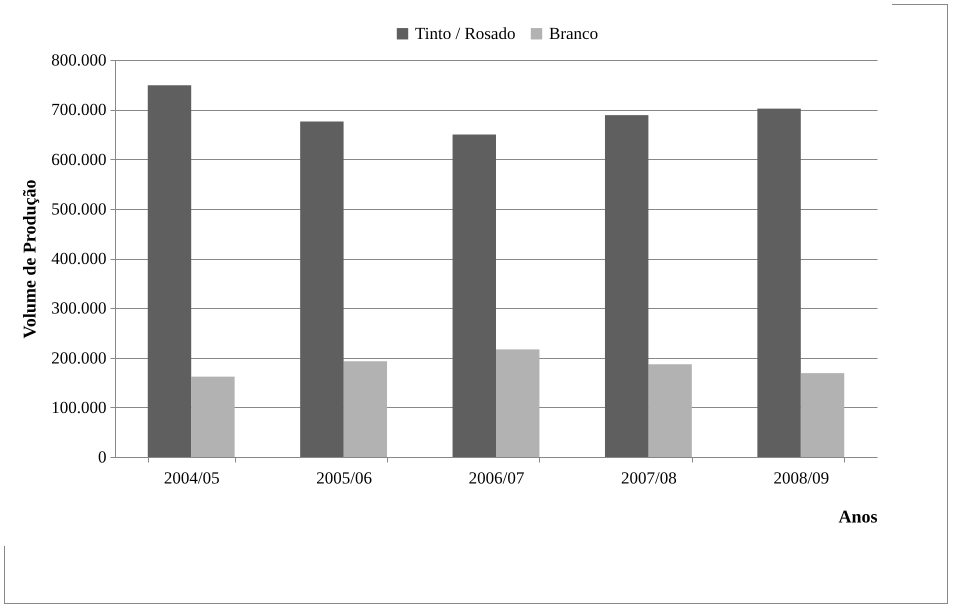 This screenshot has width=954, height=610. I want to click on y-axis-title: Volume de Produção, so click(29, 259).